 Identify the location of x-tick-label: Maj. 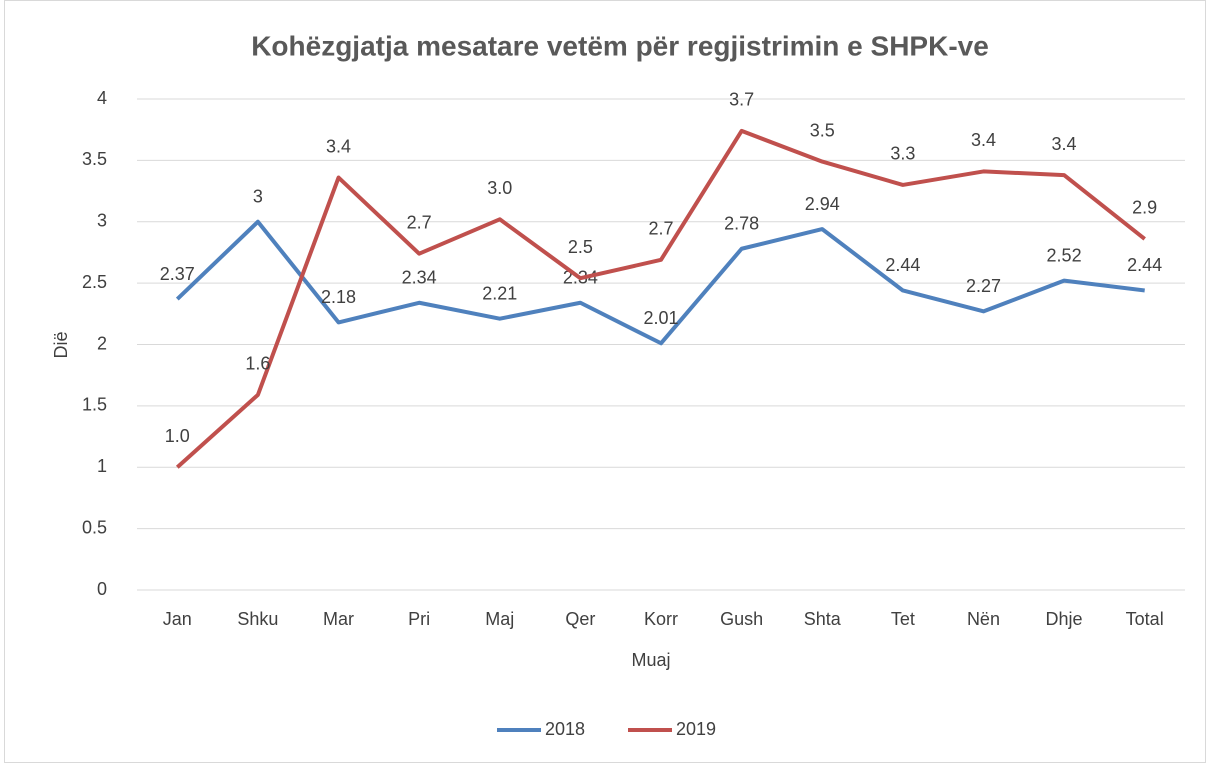
(499, 619).